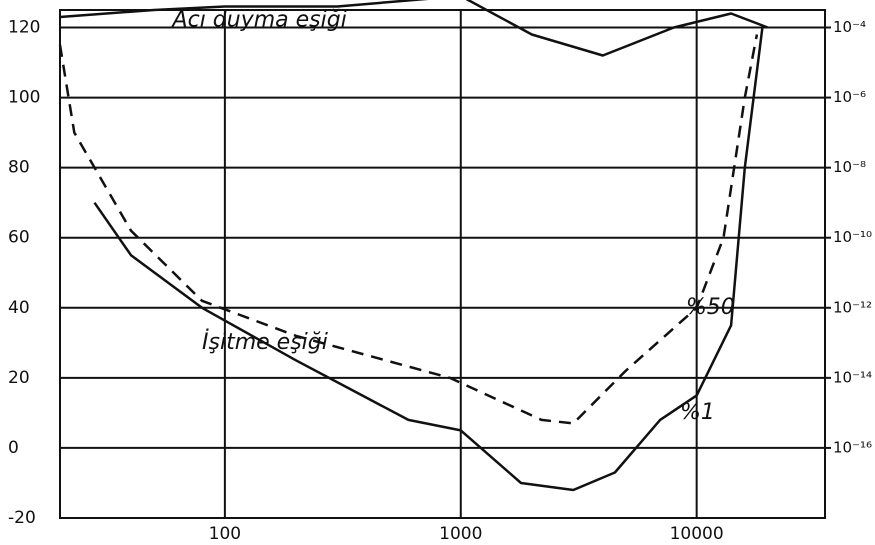 The width and height of the screenshot is (875, 545). Describe the element at coordinates (22, 518) in the screenshot. I see `y-tick-label: -20` at that location.